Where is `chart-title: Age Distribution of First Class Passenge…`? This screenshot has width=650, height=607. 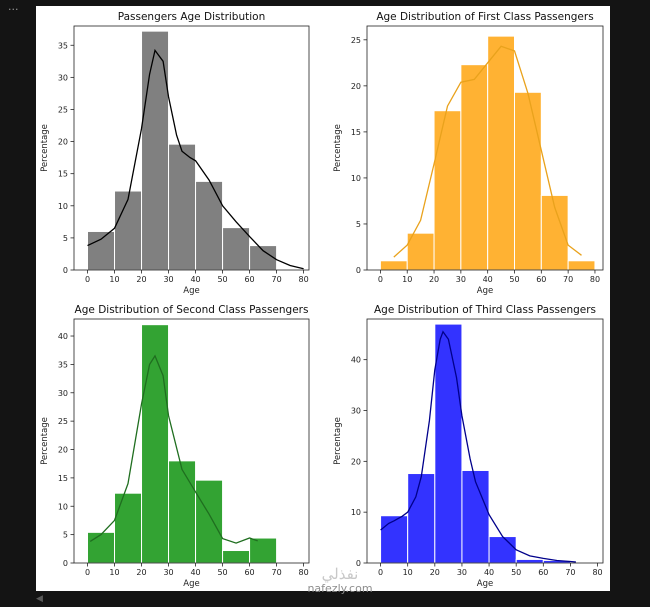 chart-title: Age Distribution of First Class Passenge… is located at coordinates (484, 17).